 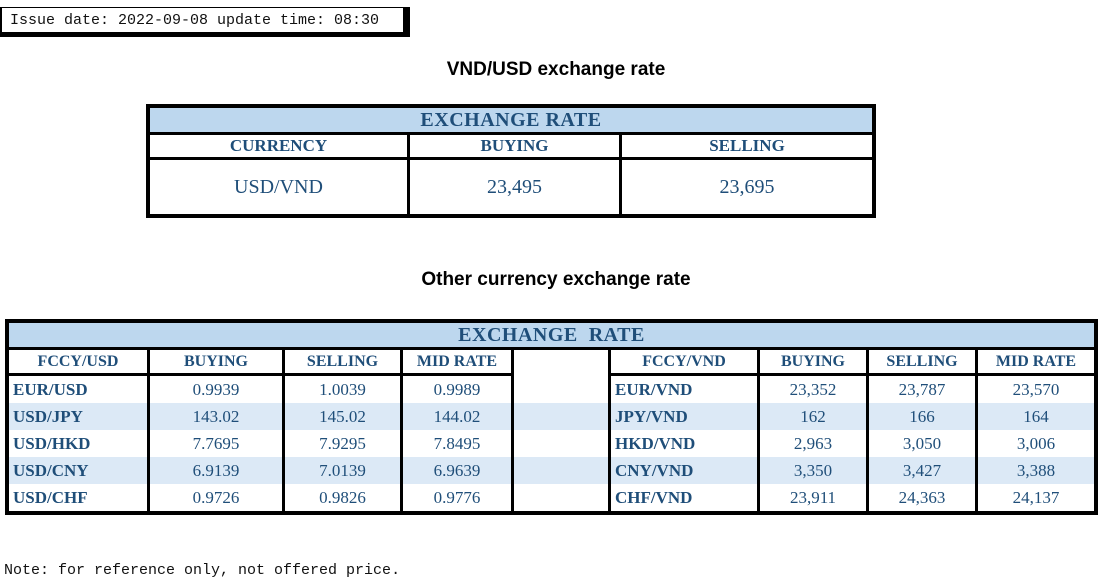 What do you see at coordinates (458, 497) in the screenshot?
I see `rate-cell: 0.9776` at bounding box center [458, 497].